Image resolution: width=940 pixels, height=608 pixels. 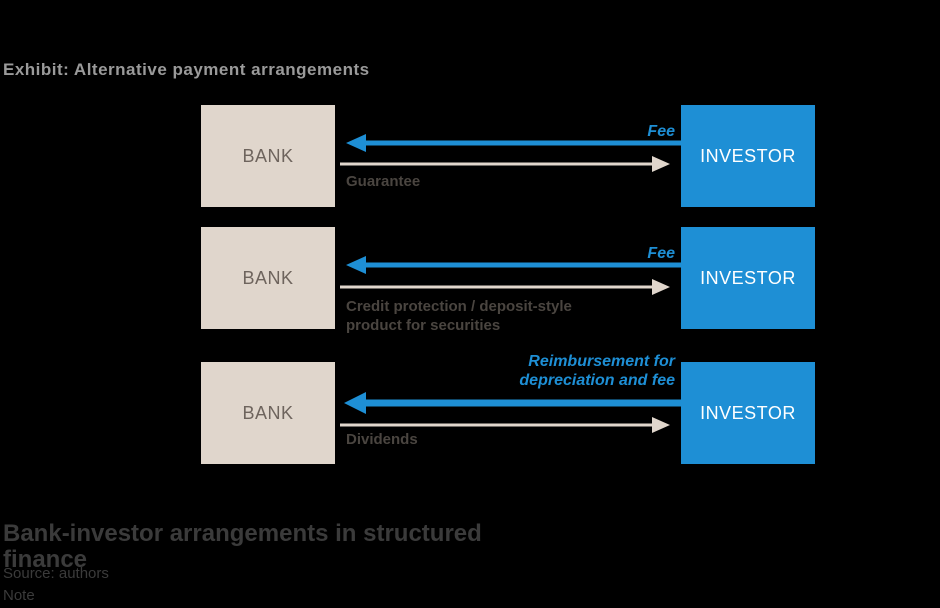 I want to click on bank-label-2: BANK, so click(x=268, y=277).